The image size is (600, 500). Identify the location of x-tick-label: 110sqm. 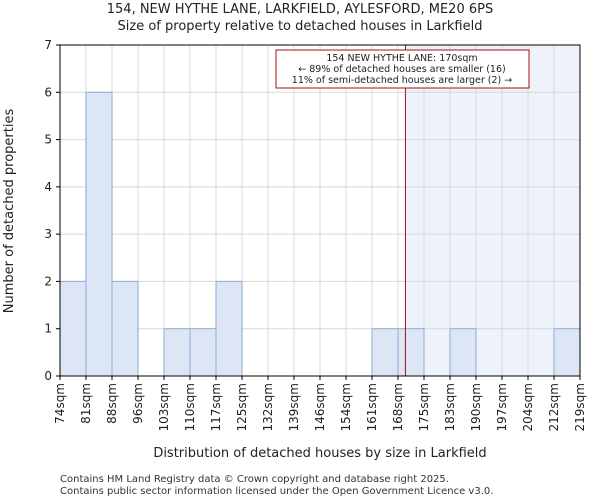
(190, 407).